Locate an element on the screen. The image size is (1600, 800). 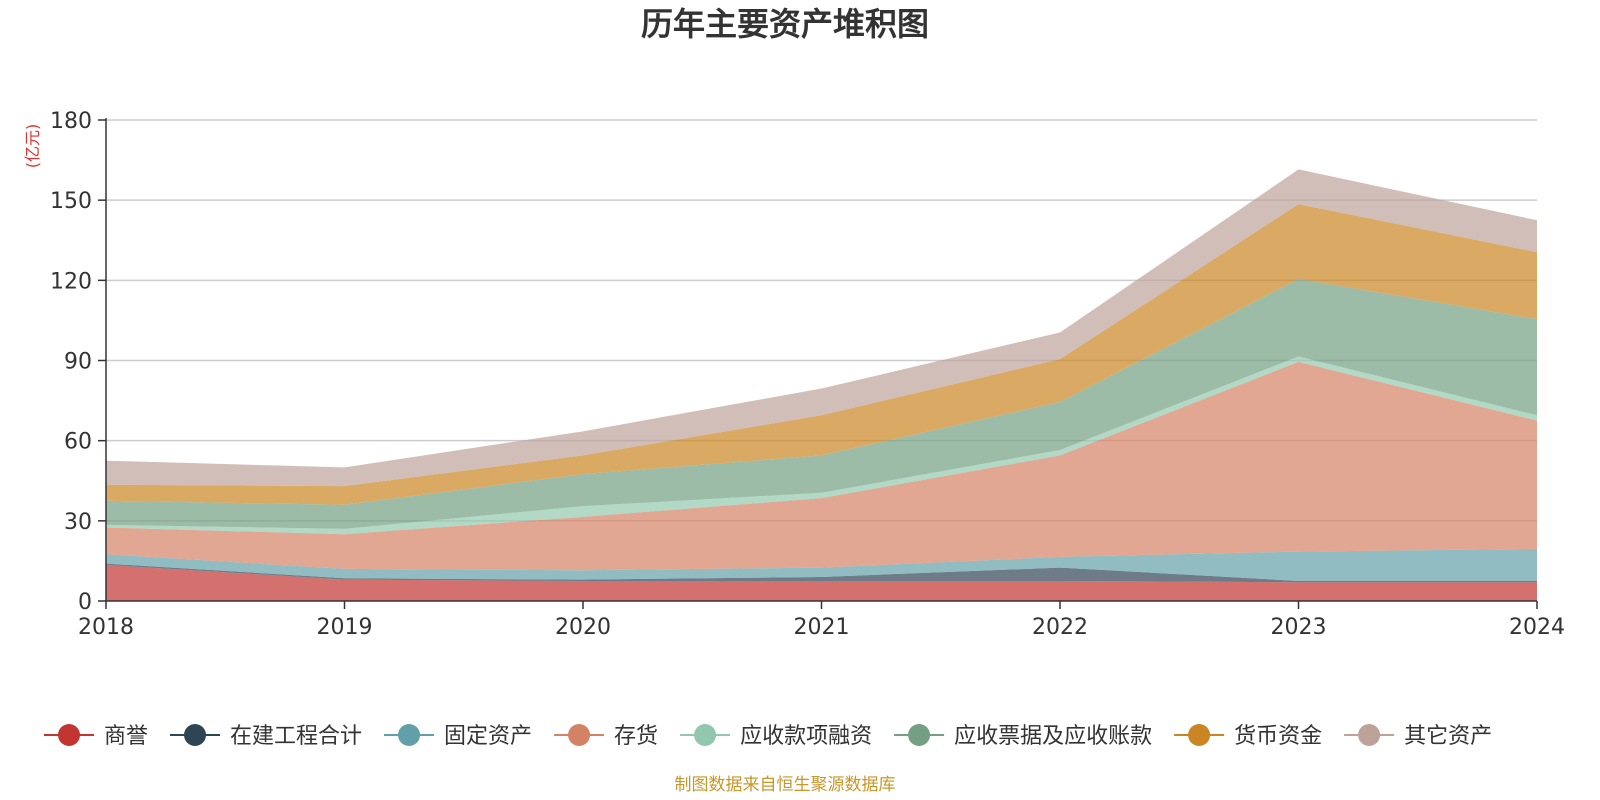
y-tick-label: 150 is located at coordinates (71, 201).